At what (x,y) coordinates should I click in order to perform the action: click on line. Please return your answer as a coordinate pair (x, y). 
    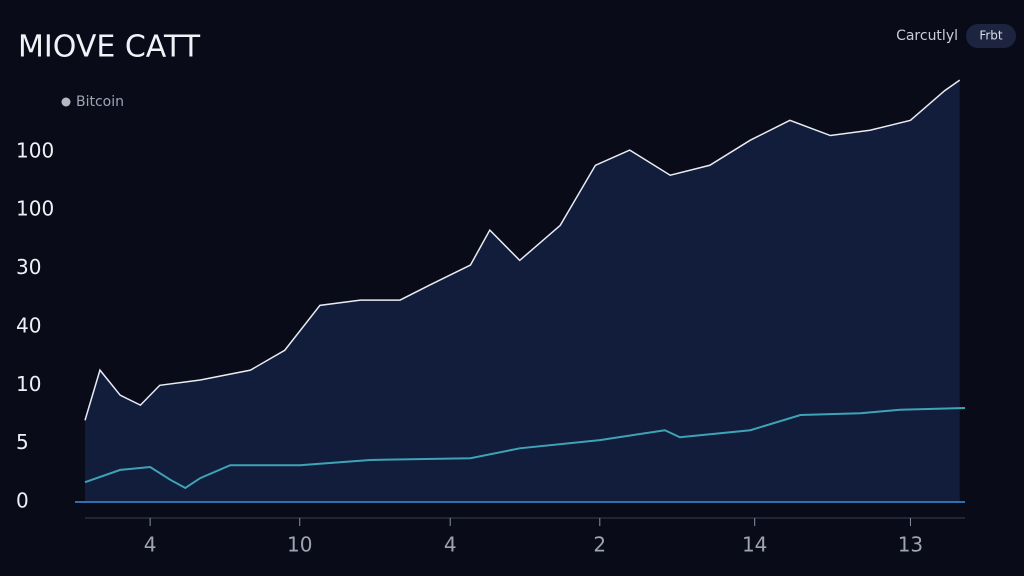
    Looking at the image, I should click on (525, 448).